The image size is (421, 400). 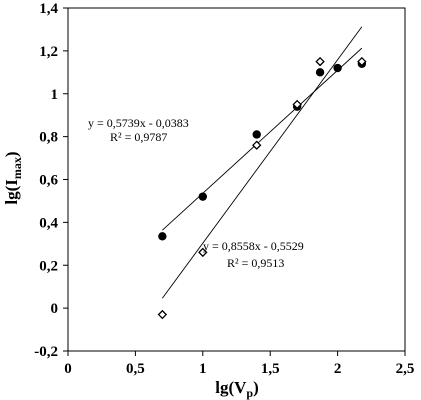 I want to click on r2-series-1: R² = 0,9787, so click(x=138, y=137).